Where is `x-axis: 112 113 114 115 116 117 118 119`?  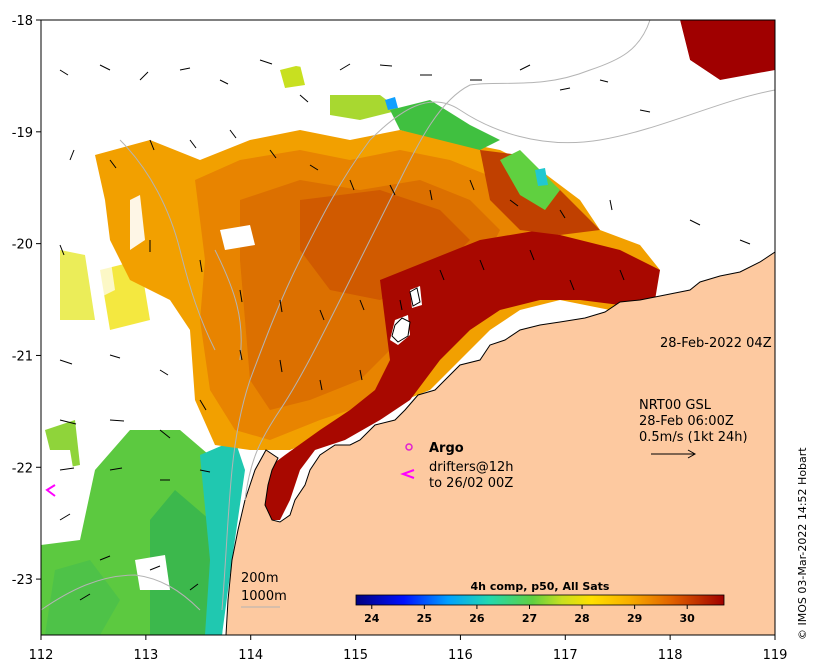
x-axis: 112 113 114 115 116 117 118 119 is located at coordinates (408, 649).